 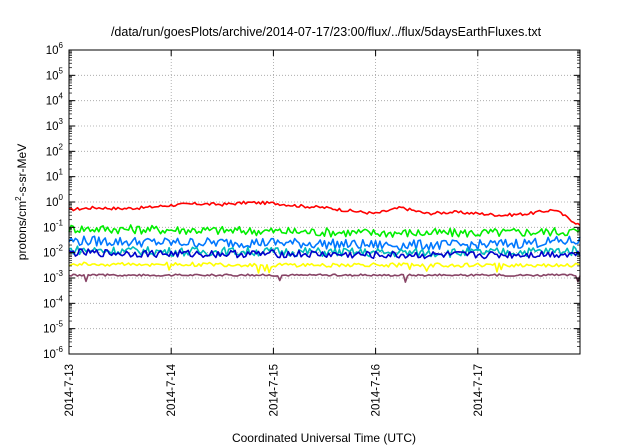 I want to click on y-axis-label-unit: -s-sr-MeV, so click(x=22, y=170).